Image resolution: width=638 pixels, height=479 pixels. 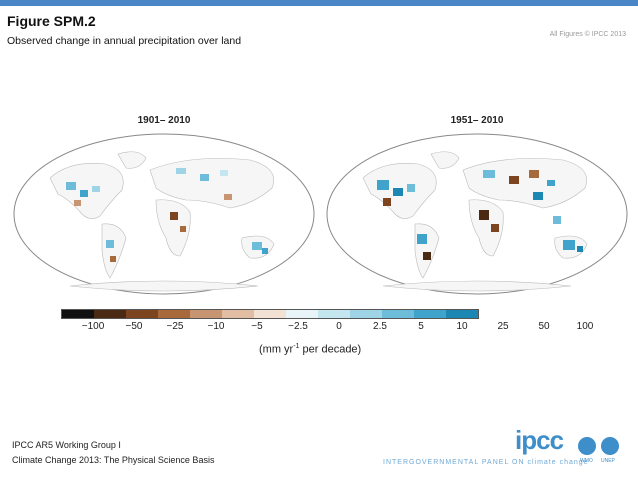 I want to click on unep-emblem-icon, so click(x=610, y=446).